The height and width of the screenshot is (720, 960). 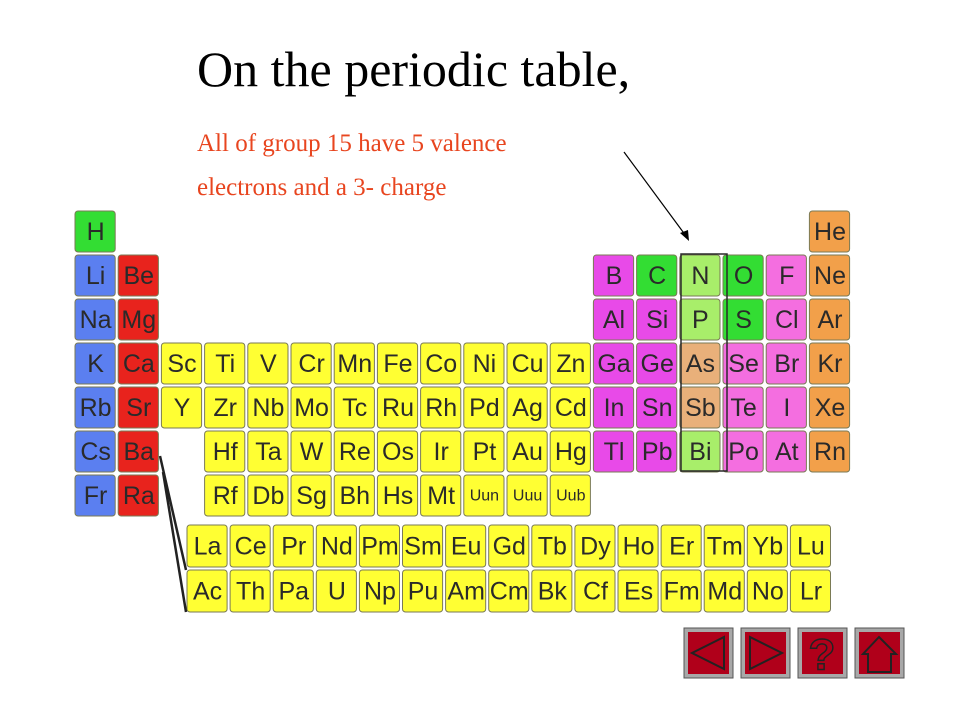 I want to click on element-symbol: Am, so click(x=466, y=592).